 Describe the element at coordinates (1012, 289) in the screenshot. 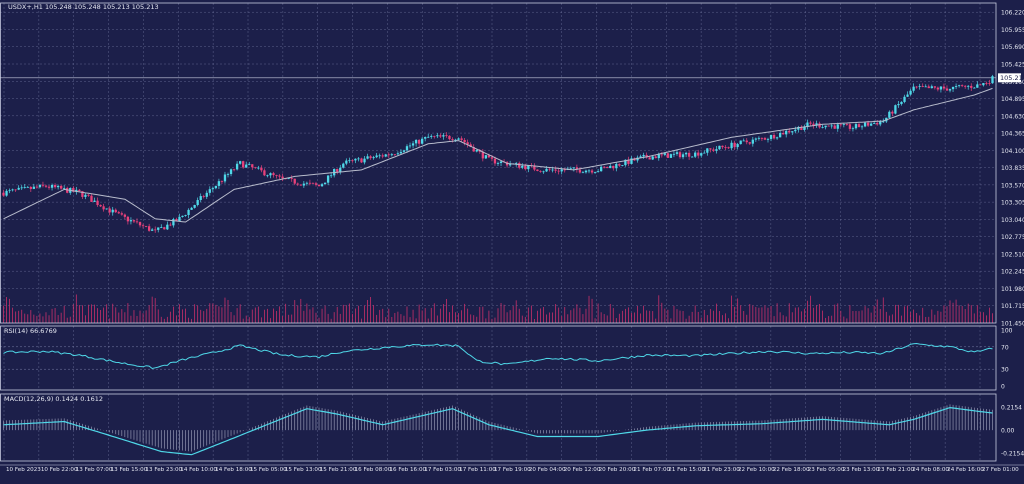

I see `price-axis-tick-label: 101.980` at that location.